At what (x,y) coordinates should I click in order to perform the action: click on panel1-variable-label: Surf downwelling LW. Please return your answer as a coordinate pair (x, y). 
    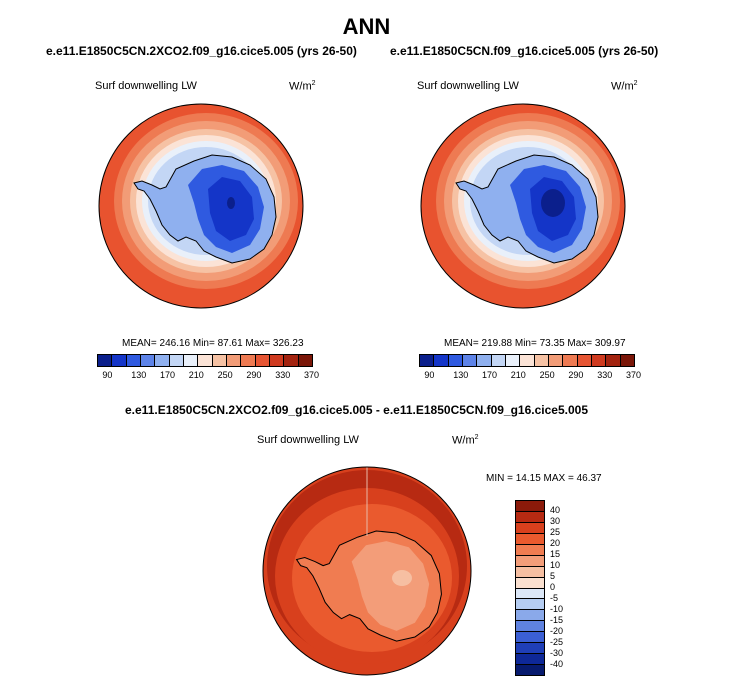
    Looking at the image, I should click on (146, 86).